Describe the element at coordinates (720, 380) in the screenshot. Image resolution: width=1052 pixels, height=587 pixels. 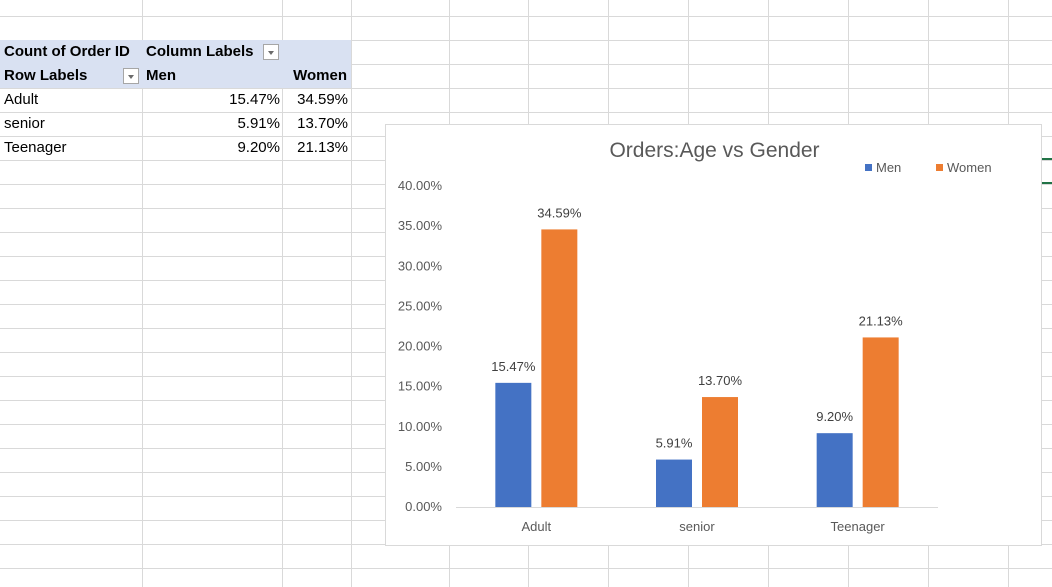
I see `data-label: 13.70%` at that location.